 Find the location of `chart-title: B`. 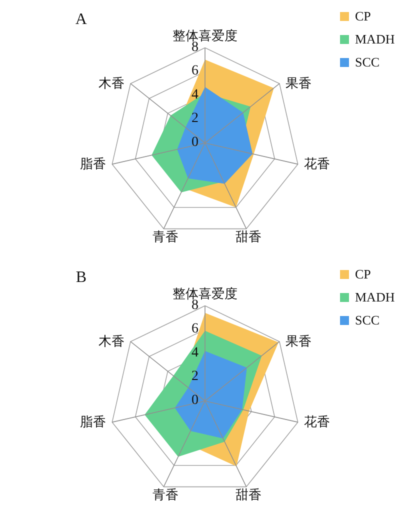

chart-title: B is located at coordinates (81, 277).